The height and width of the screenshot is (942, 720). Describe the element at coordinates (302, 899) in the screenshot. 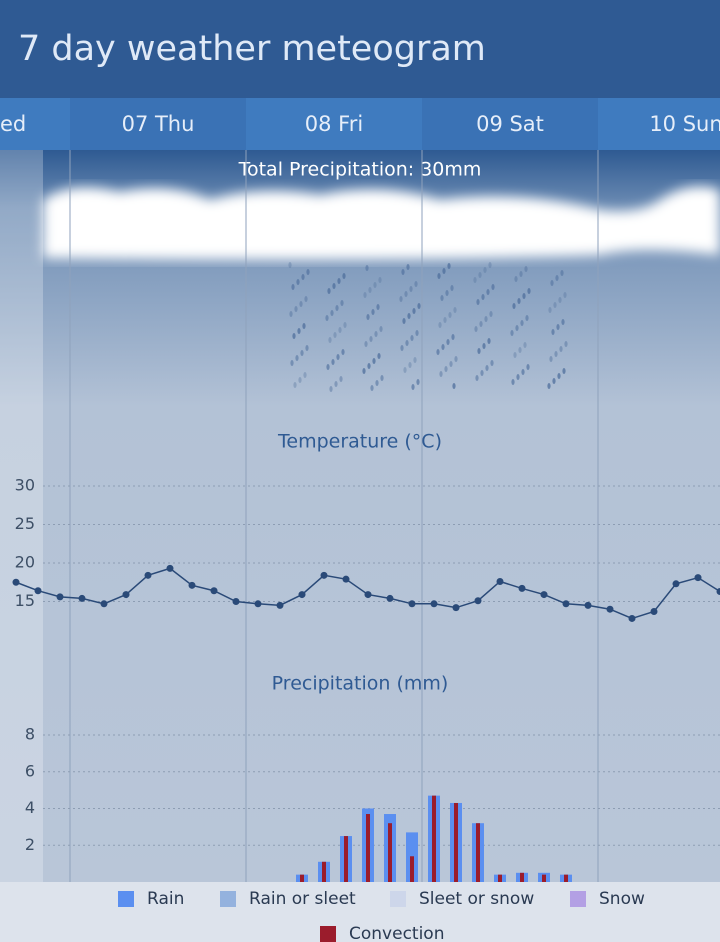

I see `legend-label: Rain or sleet` at that location.